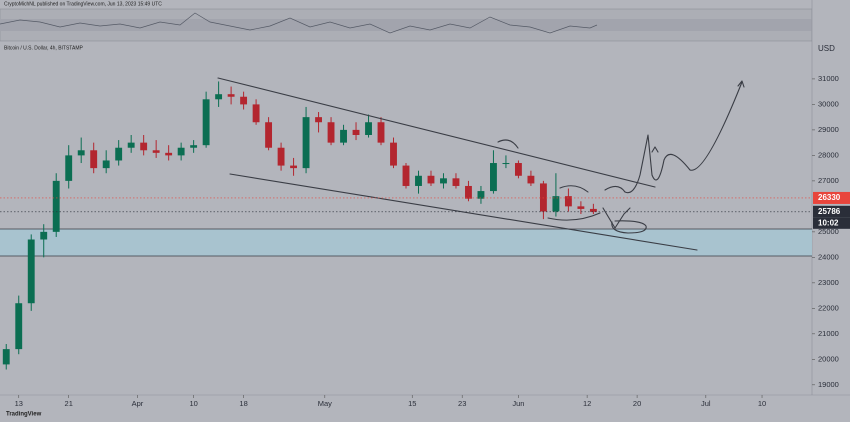 The image size is (850, 422). Describe the element at coordinates (828, 333) in the screenshot. I see `y-tick-label: 21000` at that location.